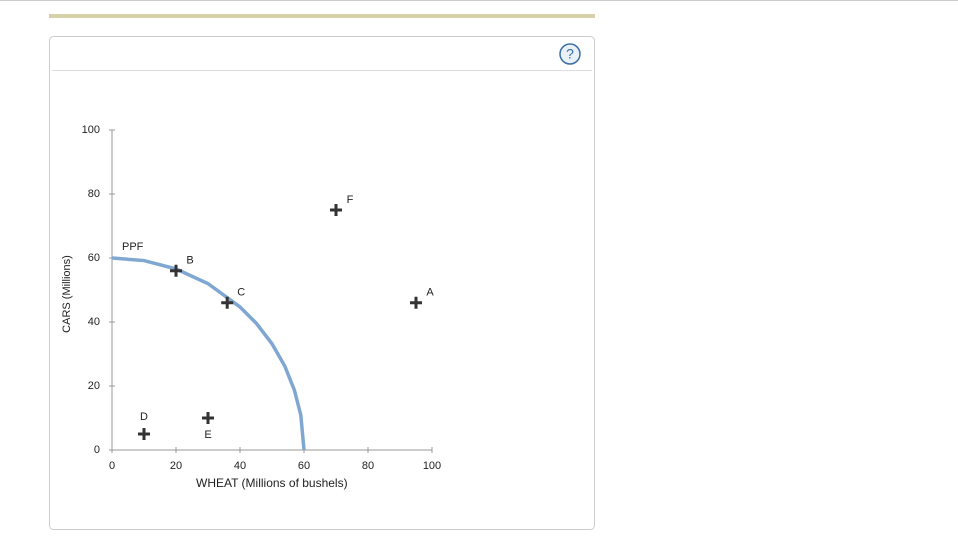  What do you see at coordinates (91, 130) in the screenshot?
I see `y-tick-label: 100` at bounding box center [91, 130].